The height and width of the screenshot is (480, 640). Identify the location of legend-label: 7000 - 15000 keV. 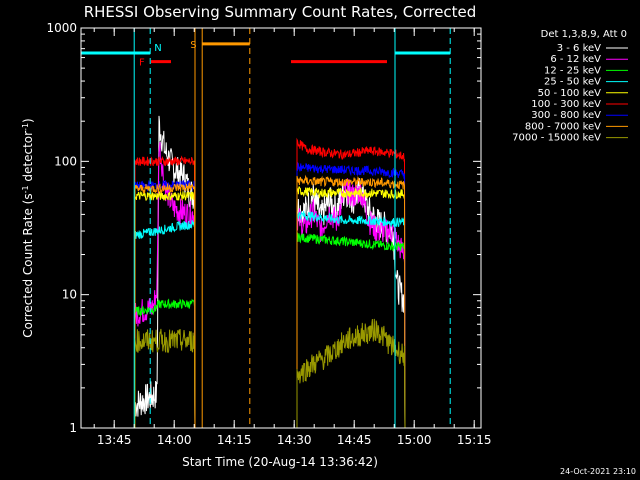
(556, 138).